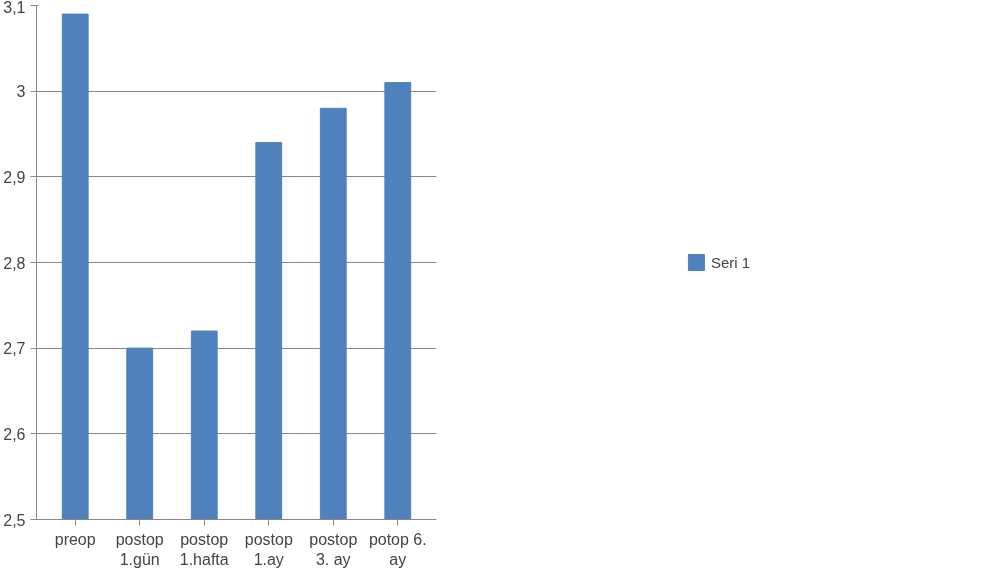  What do you see at coordinates (14, 8) in the screenshot?
I see `y-tick-label: 3,1` at bounding box center [14, 8].